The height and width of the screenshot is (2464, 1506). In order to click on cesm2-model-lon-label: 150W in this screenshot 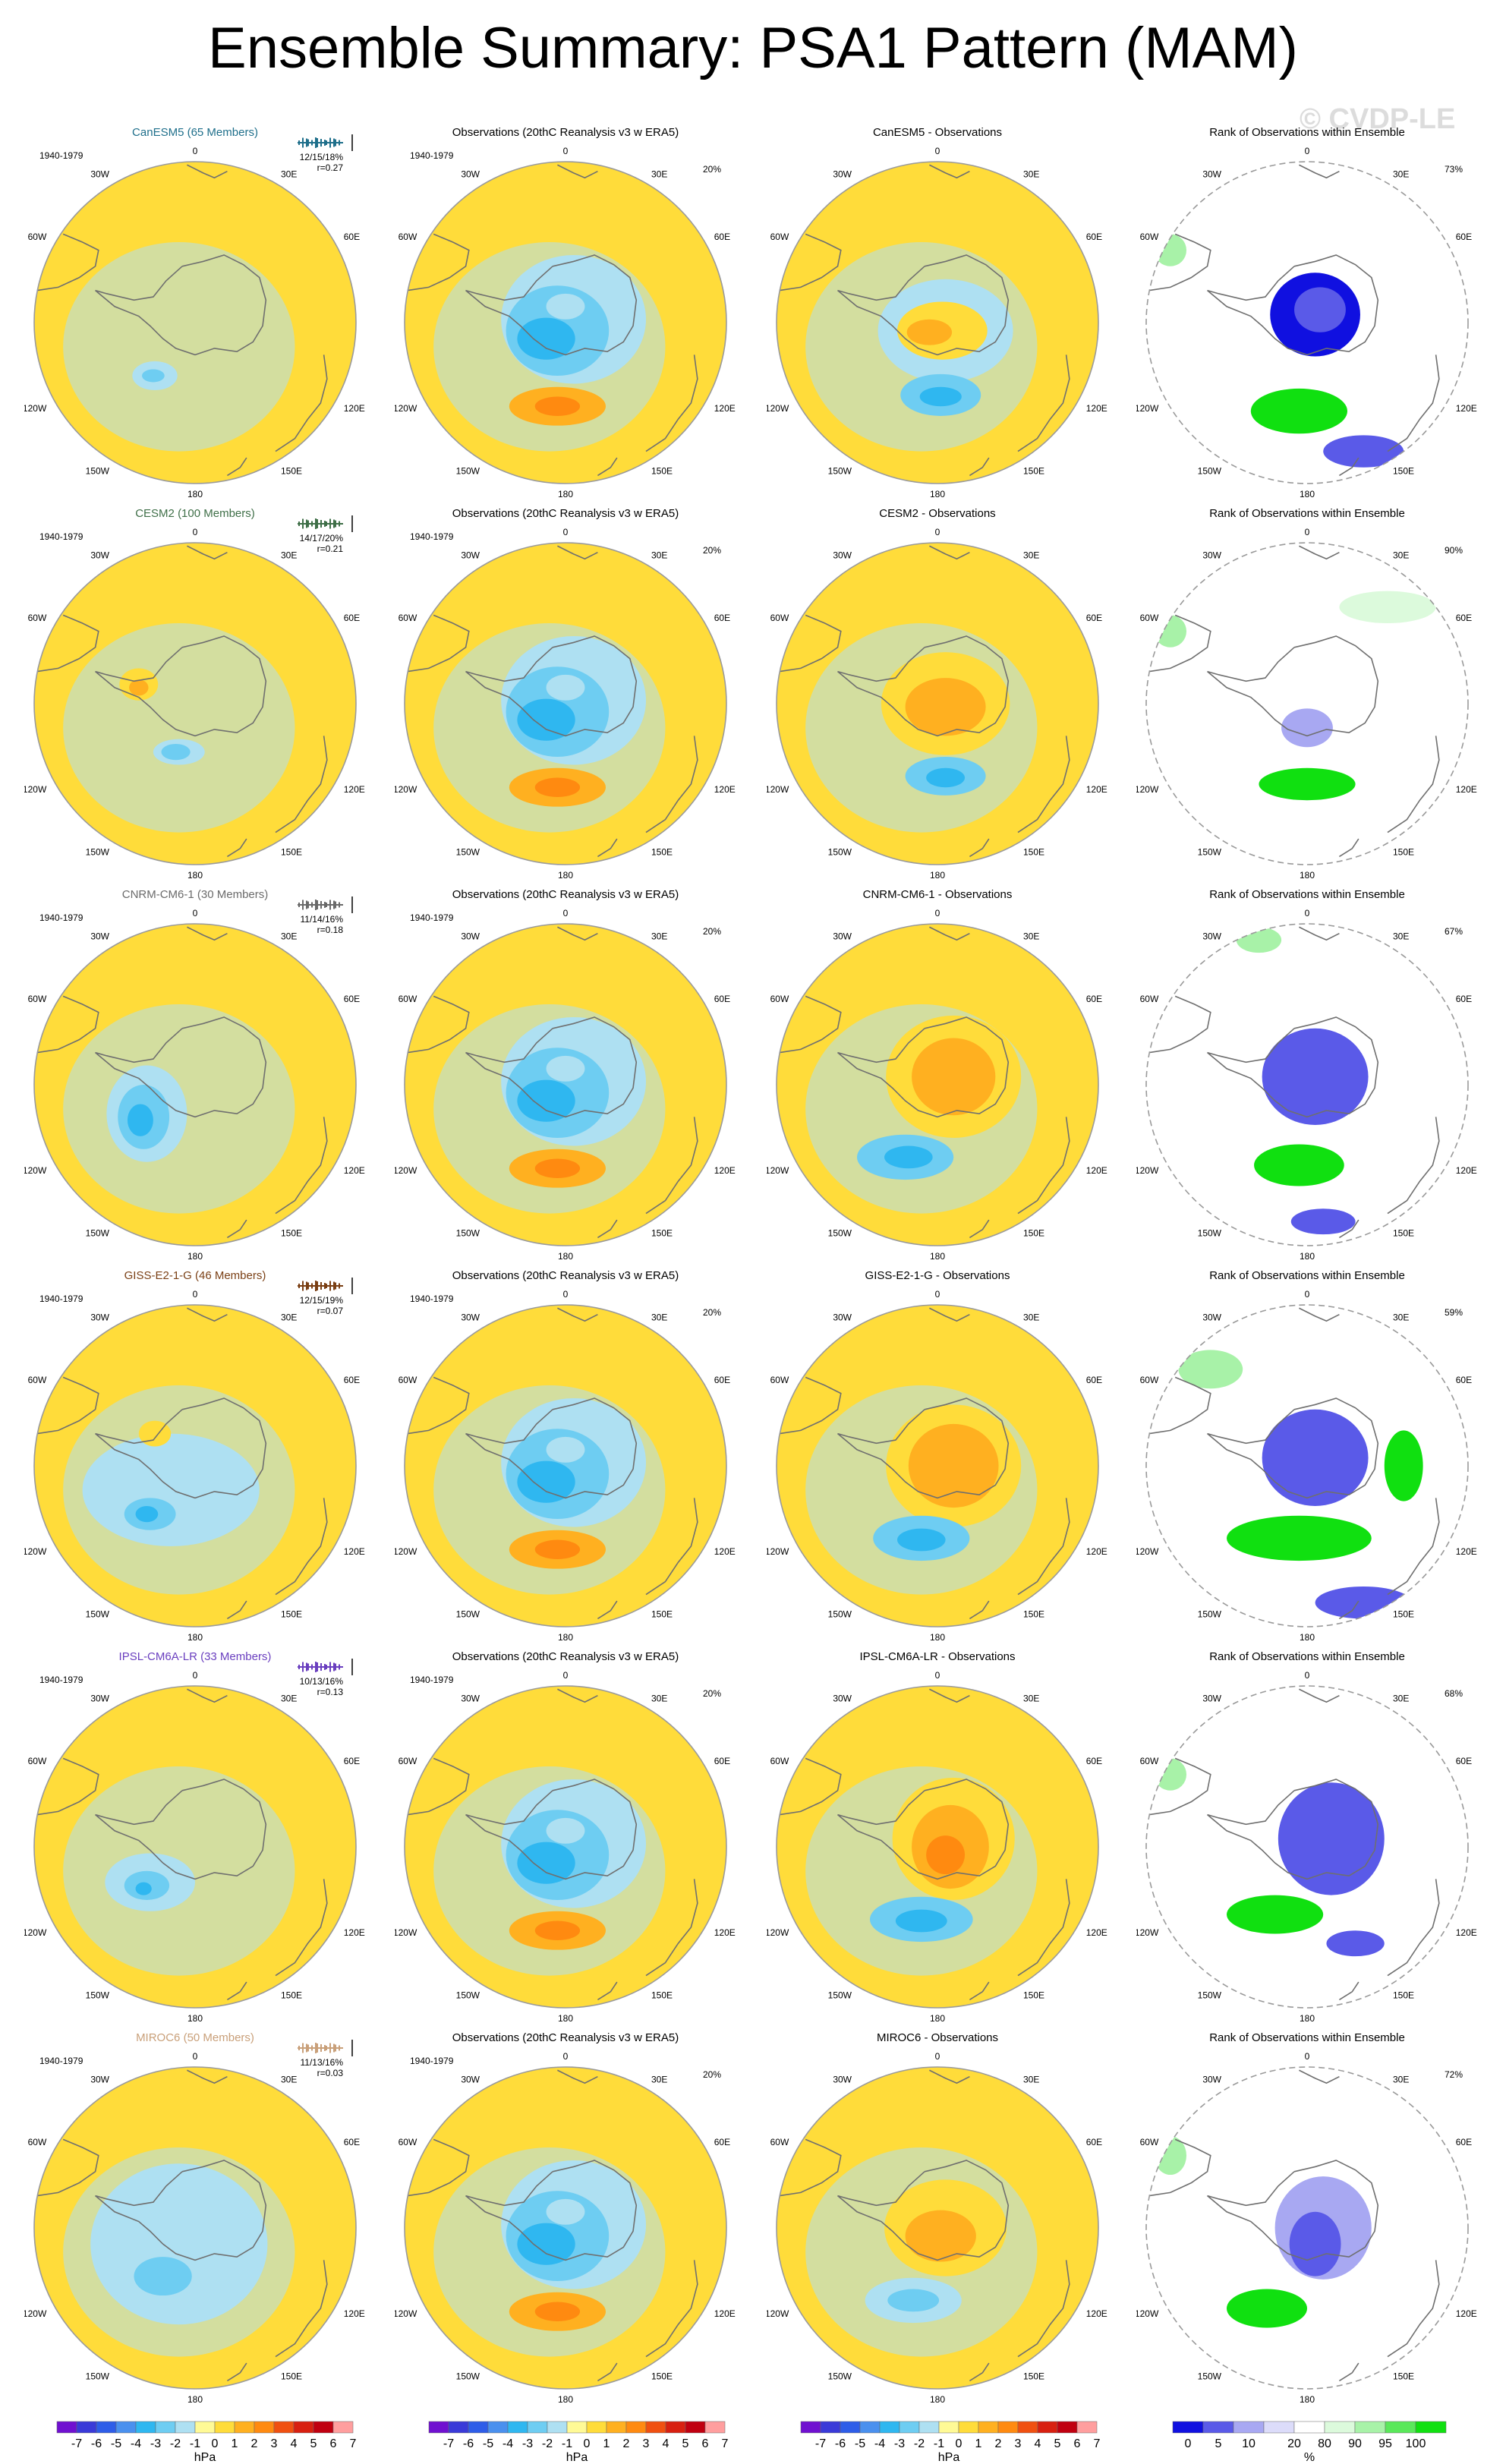, I will do `click(98, 853)`.